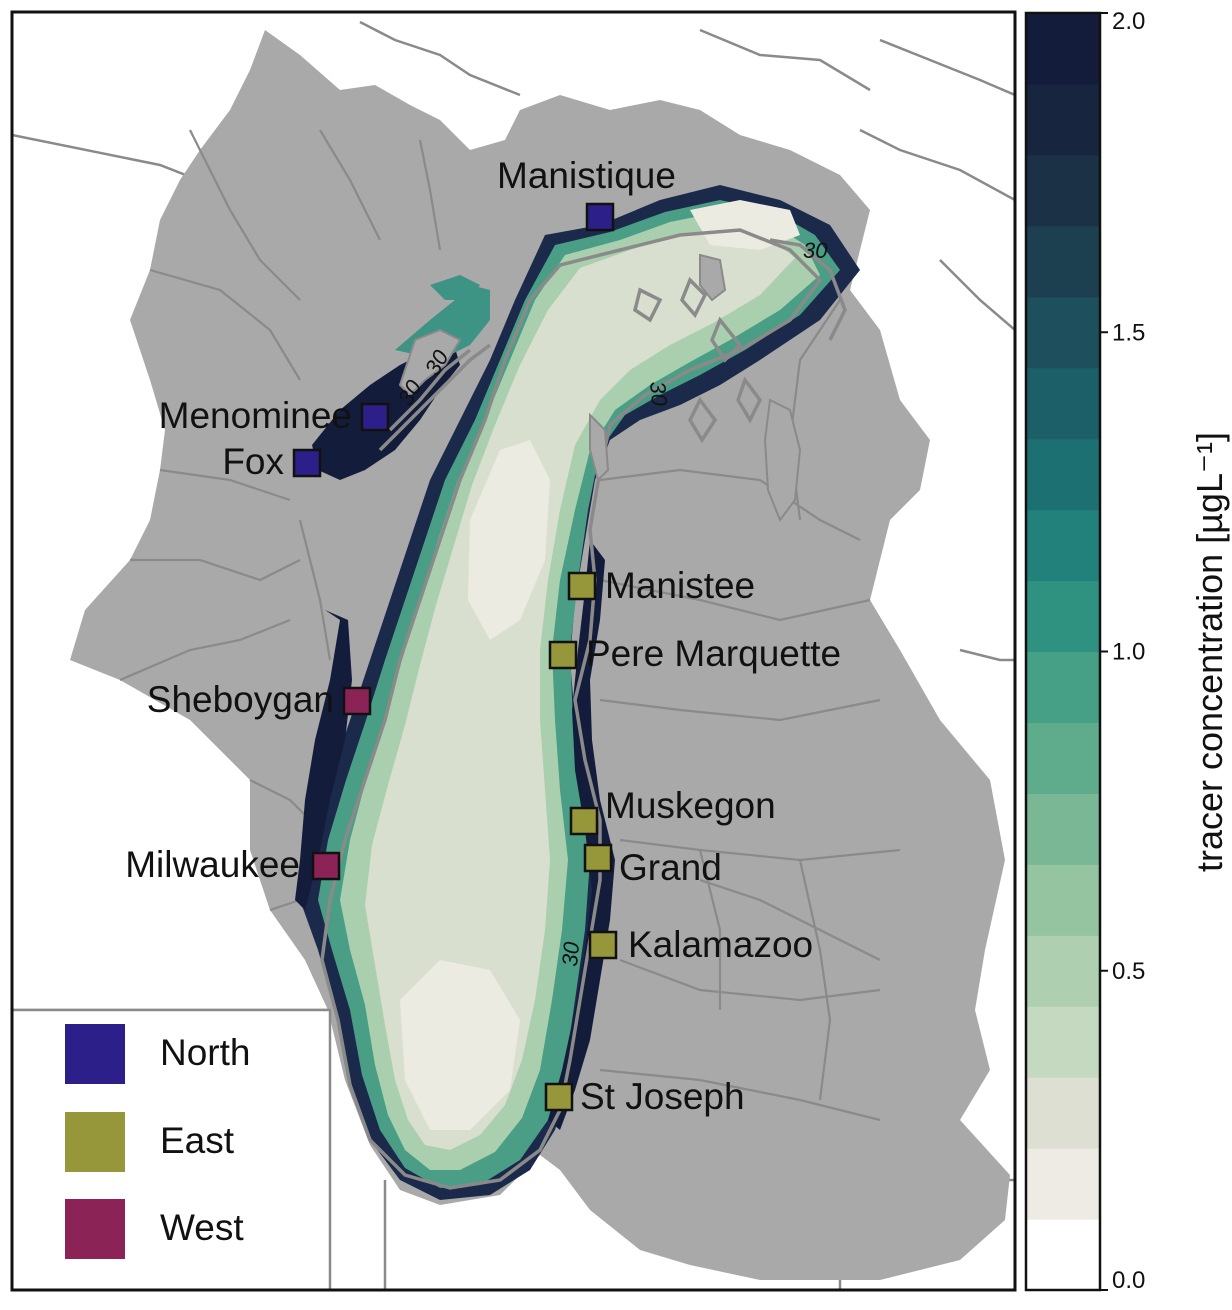  I want to click on river-marker-manistique, so click(600, 217).